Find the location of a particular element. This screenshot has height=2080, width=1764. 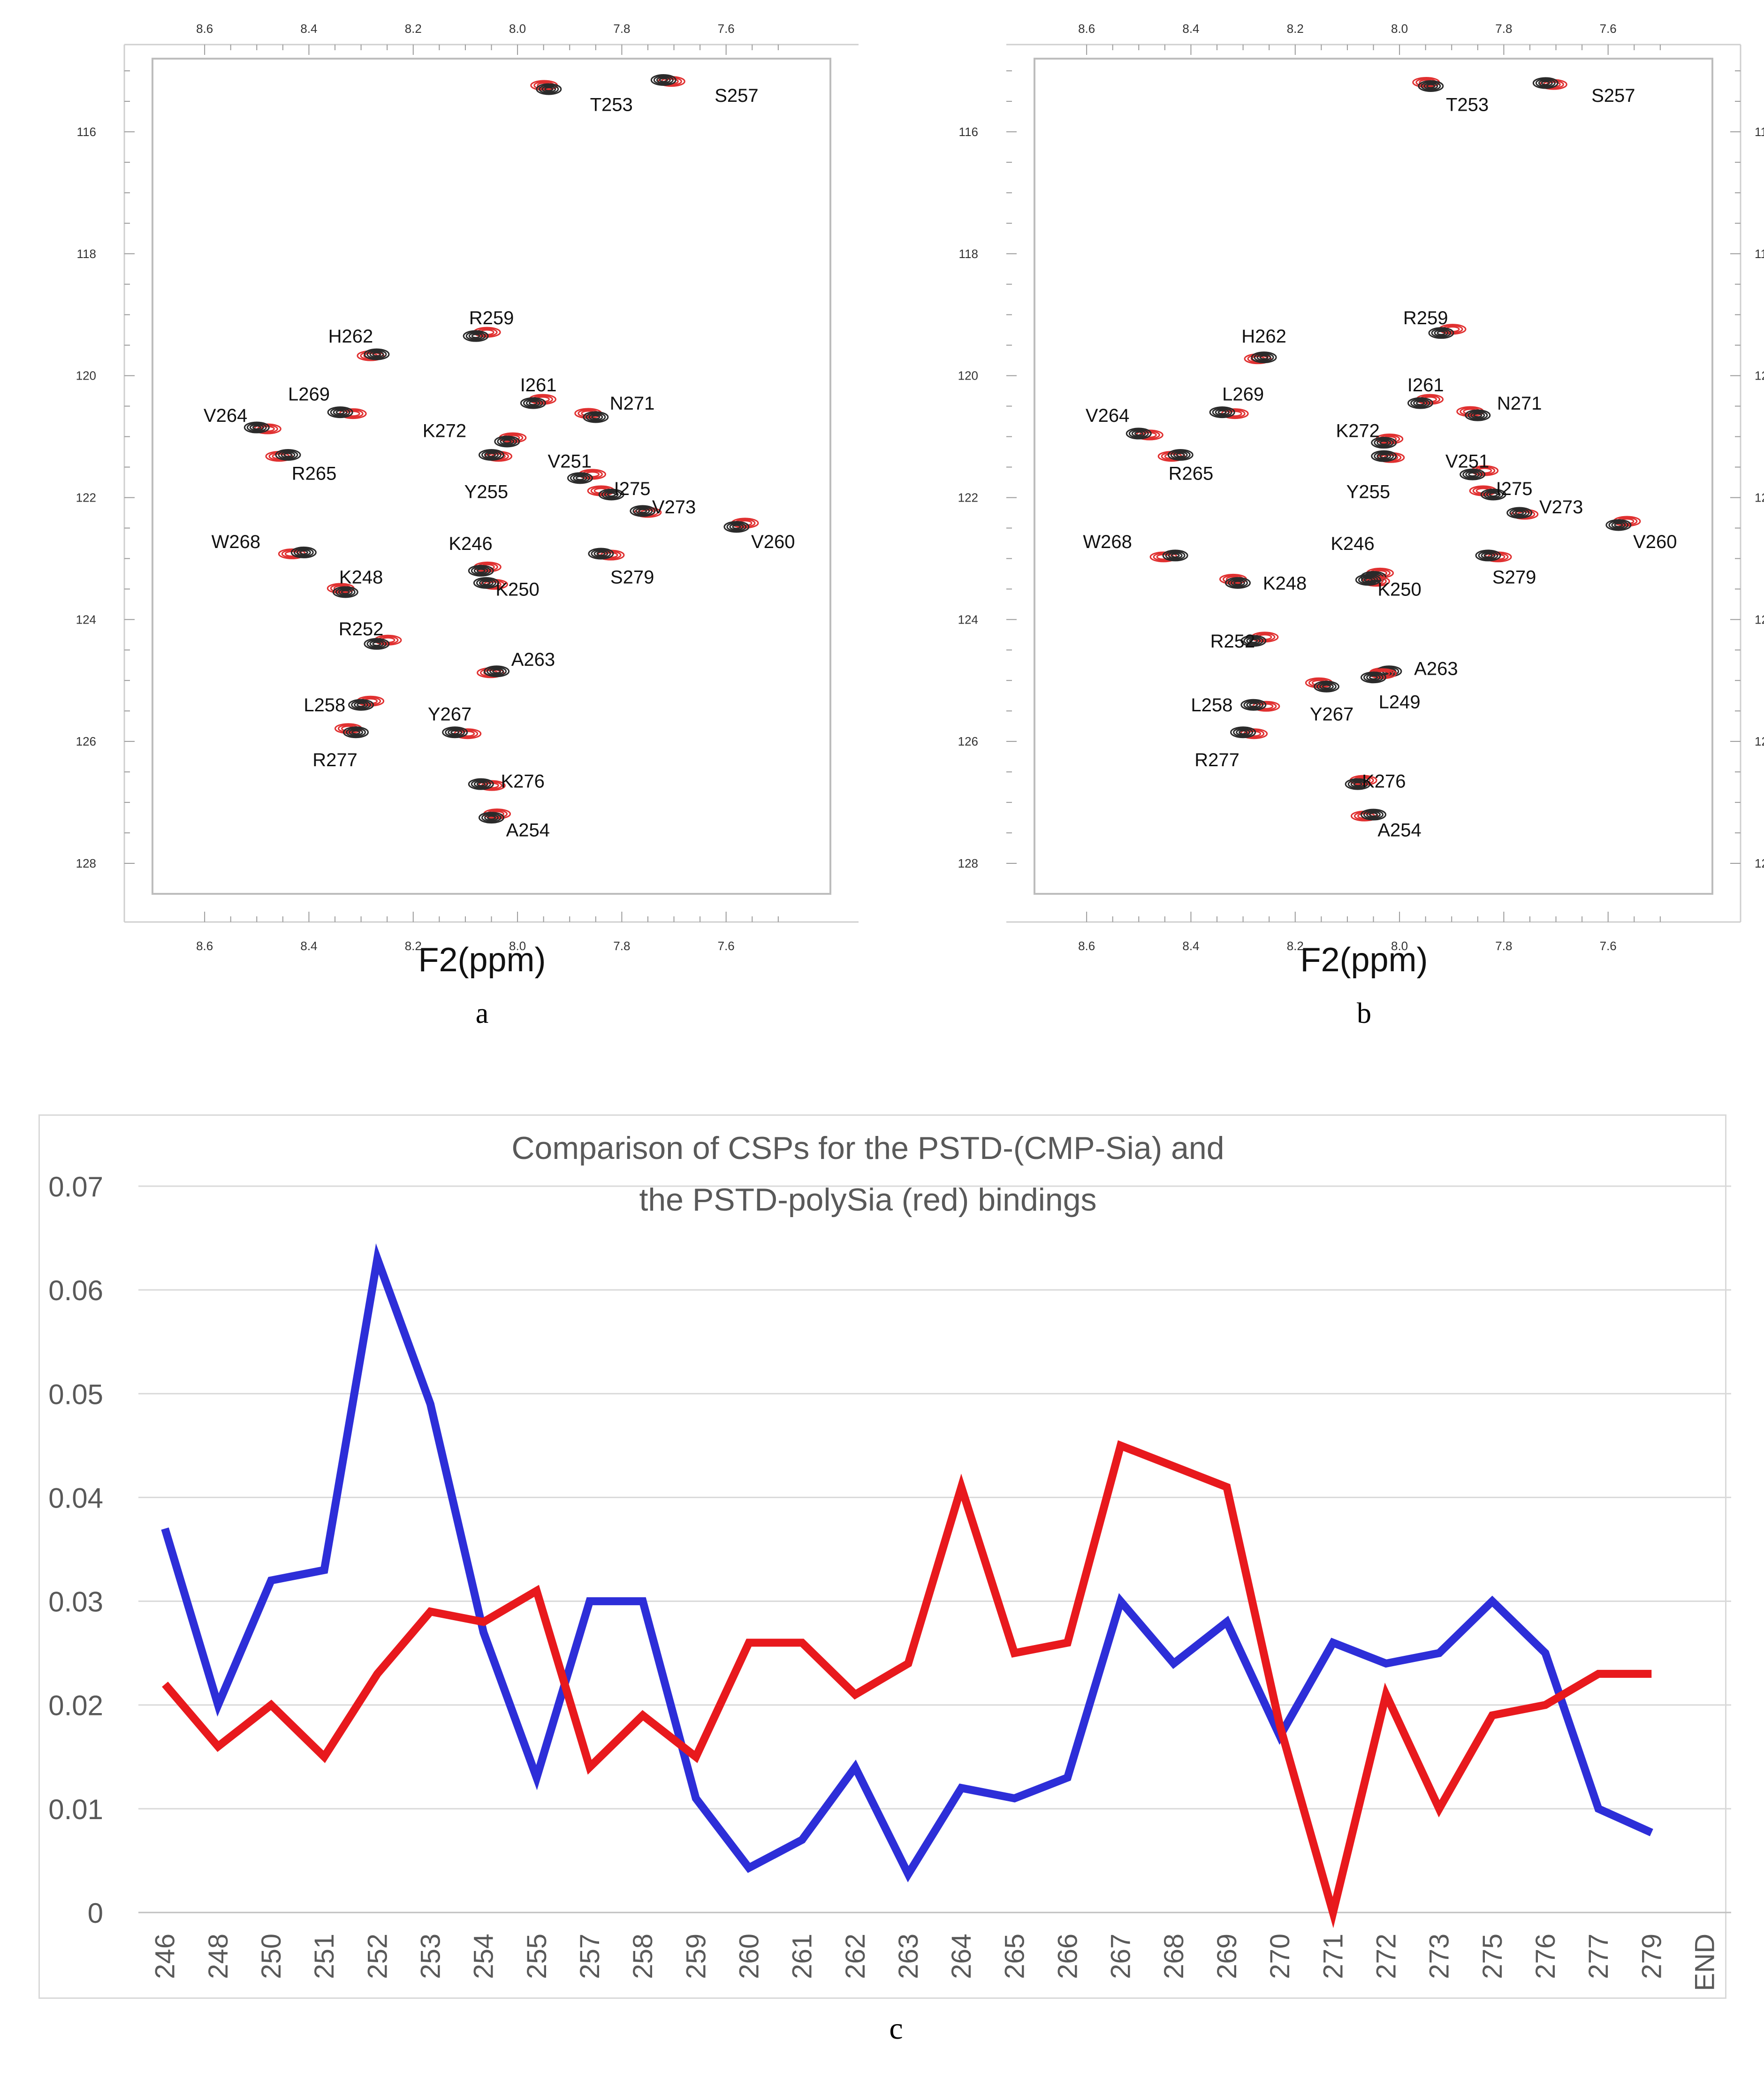

x-tick-label-bottom: 8.2 is located at coordinates (1295, 946).